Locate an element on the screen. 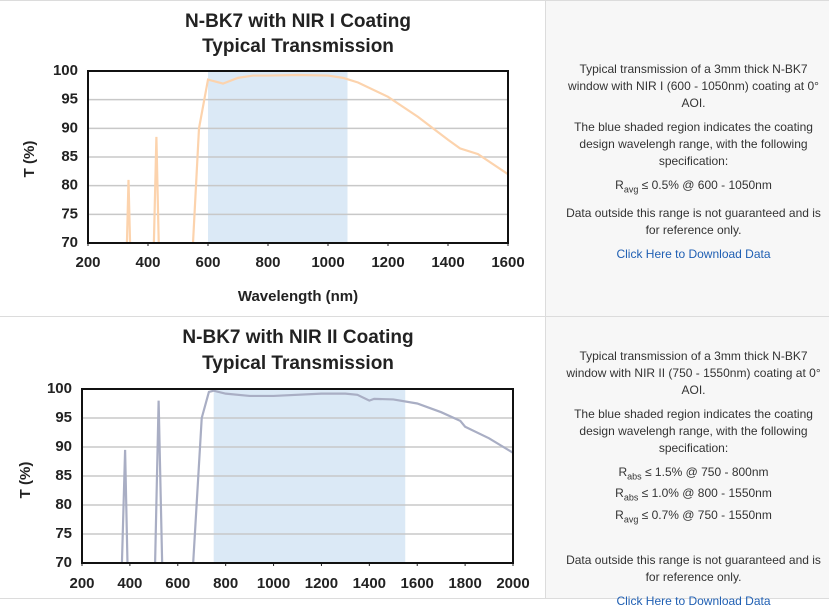 Image resolution: width=829 pixels, height=610 pixels. spec: Ravg ≤ 0.5% @ 600 - 1050nm is located at coordinates (693, 187).